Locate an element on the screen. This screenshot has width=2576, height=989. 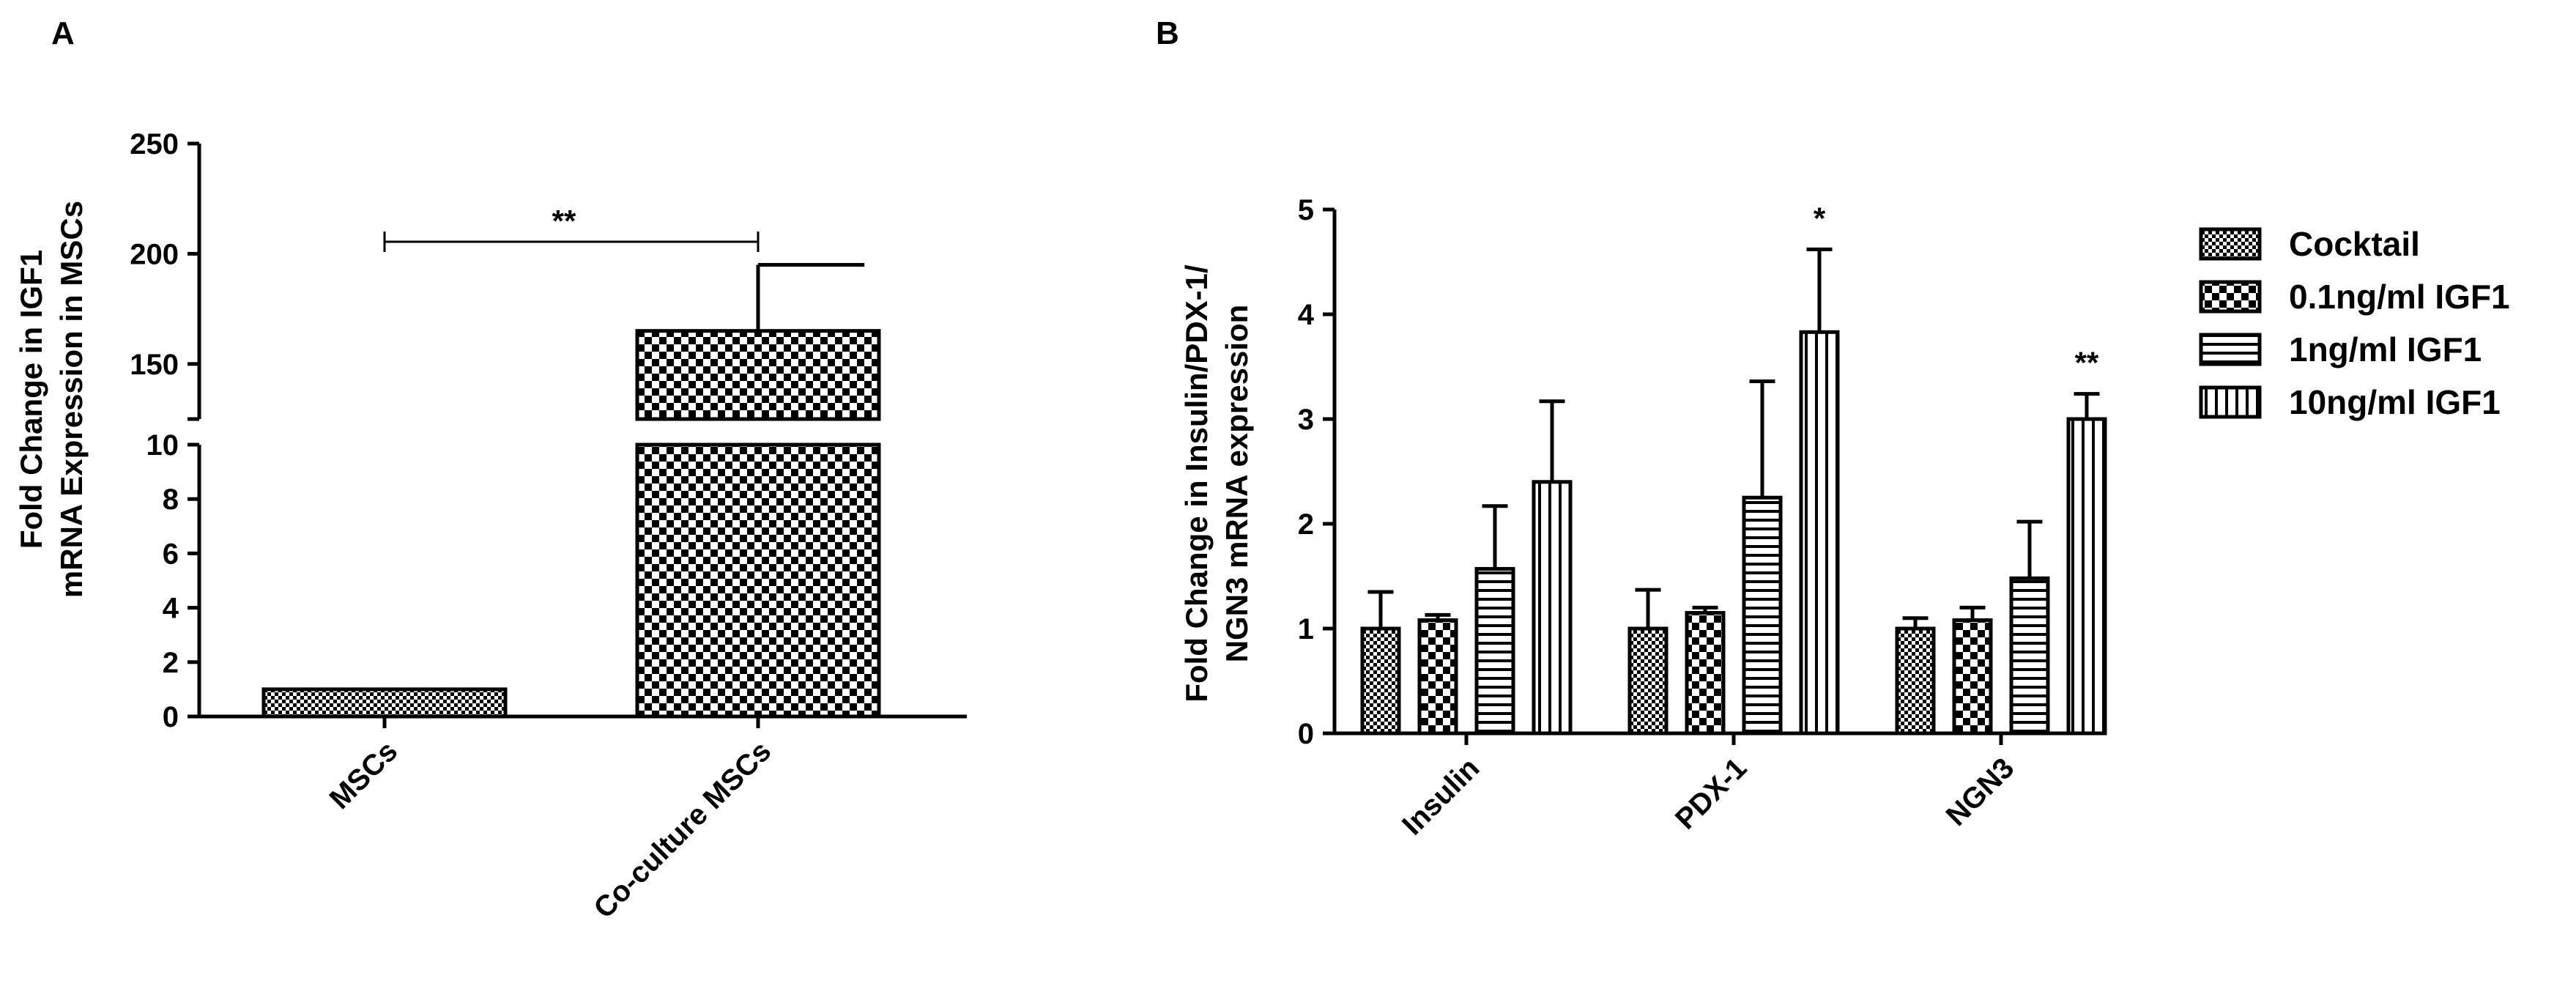
panel-b-x-tick-label: NGN3 is located at coordinates (1980, 792).